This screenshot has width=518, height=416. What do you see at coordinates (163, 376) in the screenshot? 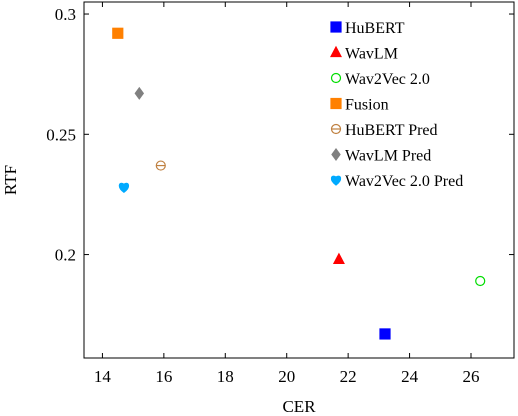
I see `x-tick-label: 16` at bounding box center [163, 376].